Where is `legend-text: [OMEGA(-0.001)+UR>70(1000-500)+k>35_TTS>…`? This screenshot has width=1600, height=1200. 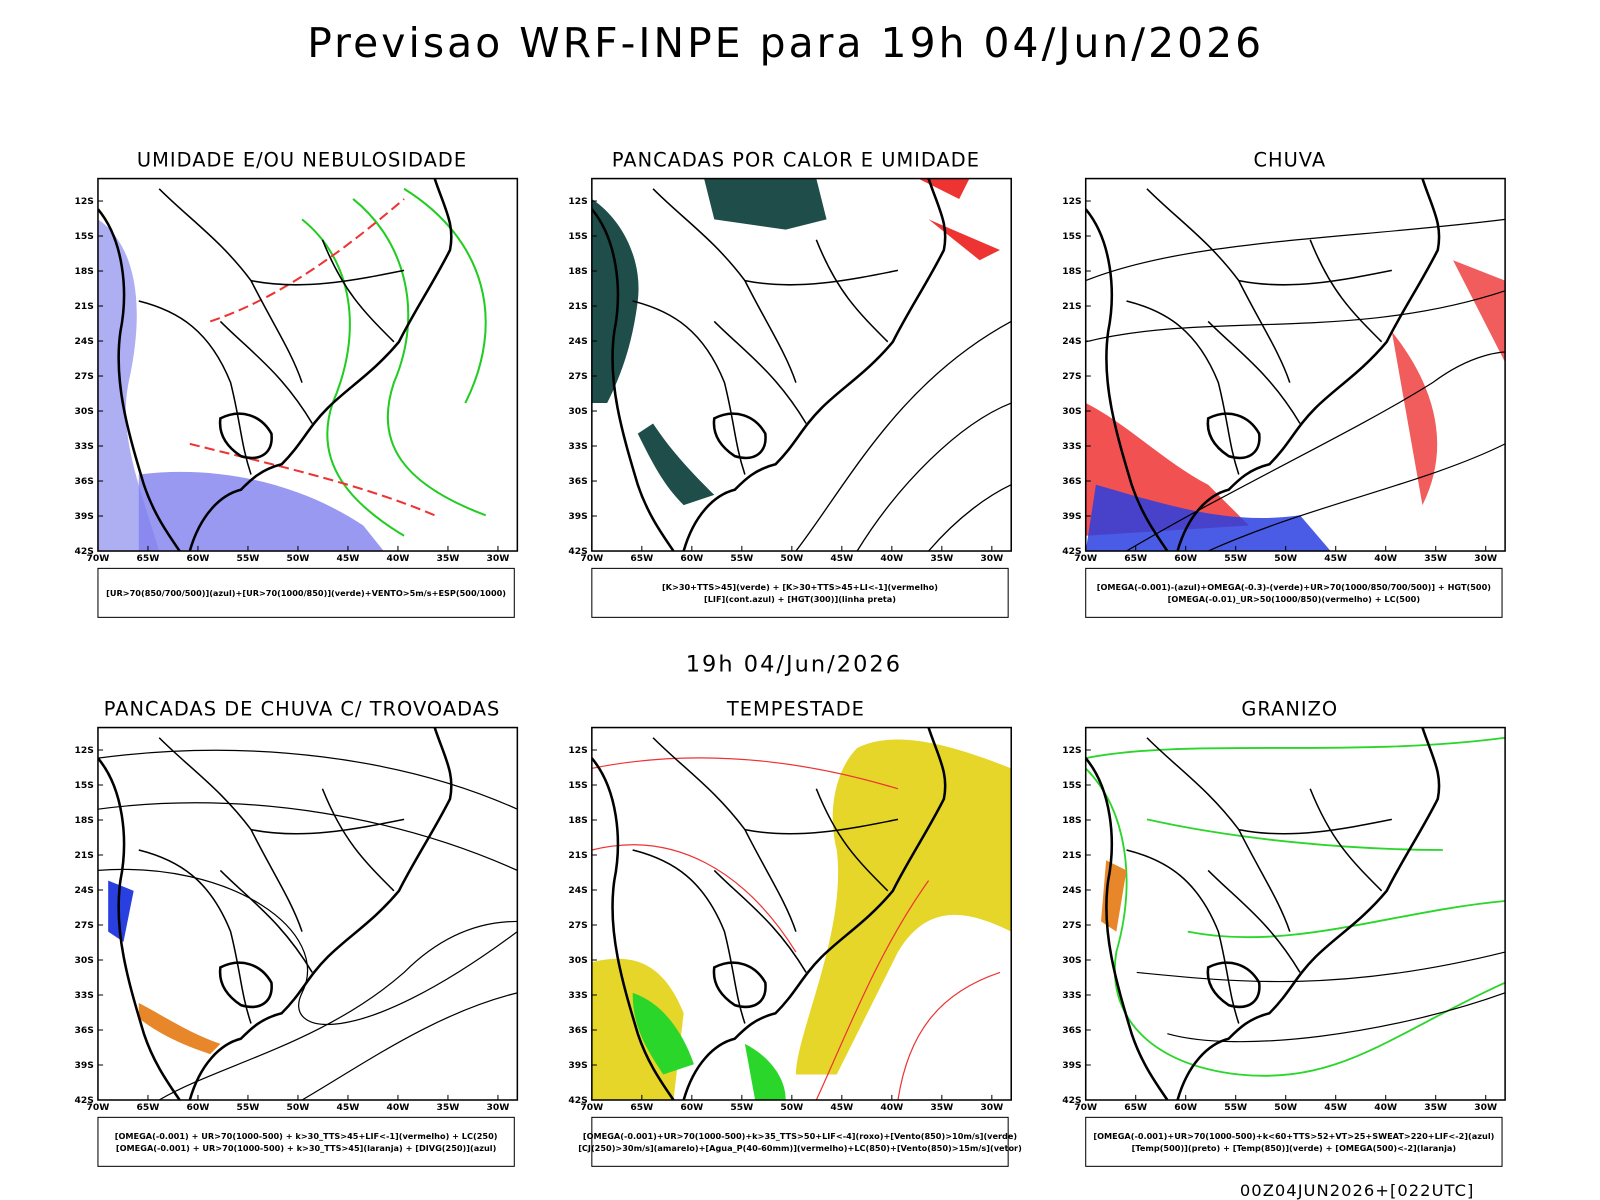
legend-text: [OMEGA(-0.001)+UR>70(1000-500)+k>35_TTS>… is located at coordinates (800, 1136).